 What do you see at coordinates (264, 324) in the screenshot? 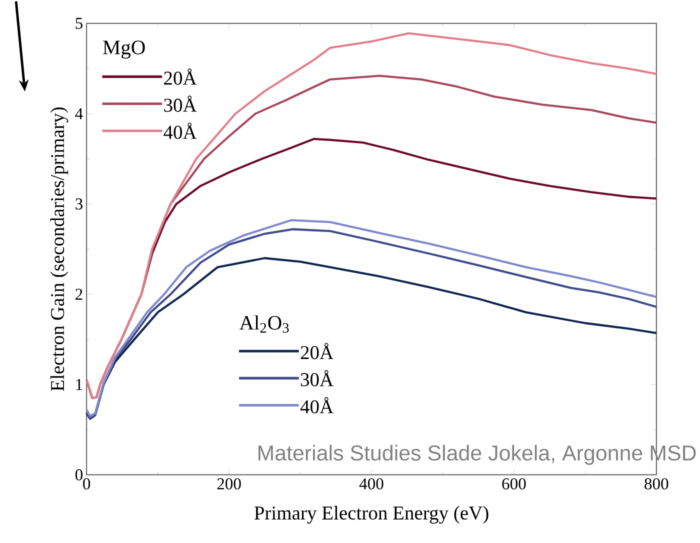
I see `annotation: Al$_{2}$O$_{3}$` at bounding box center [264, 324].